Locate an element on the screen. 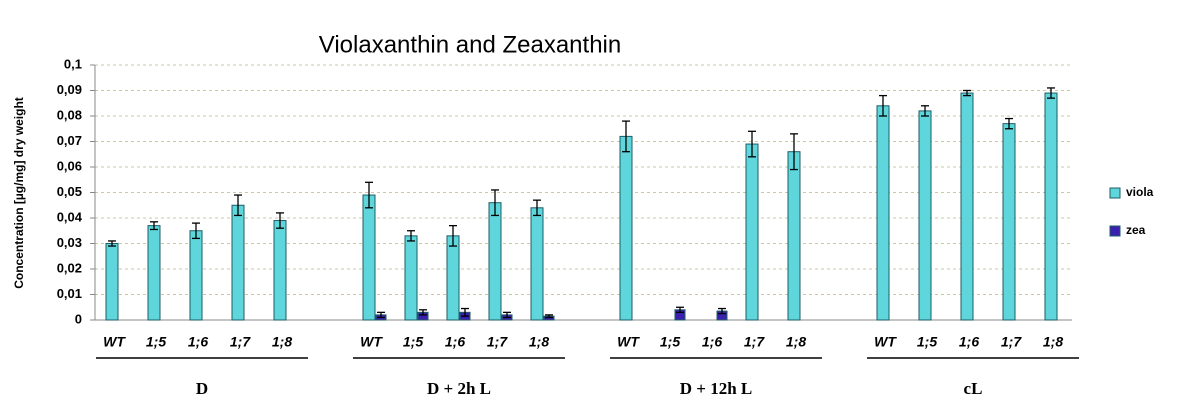 The width and height of the screenshot is (1181, 405). y-axis-label: Concentration [µg/mg] dry weight is located at coordinates (19, 193).